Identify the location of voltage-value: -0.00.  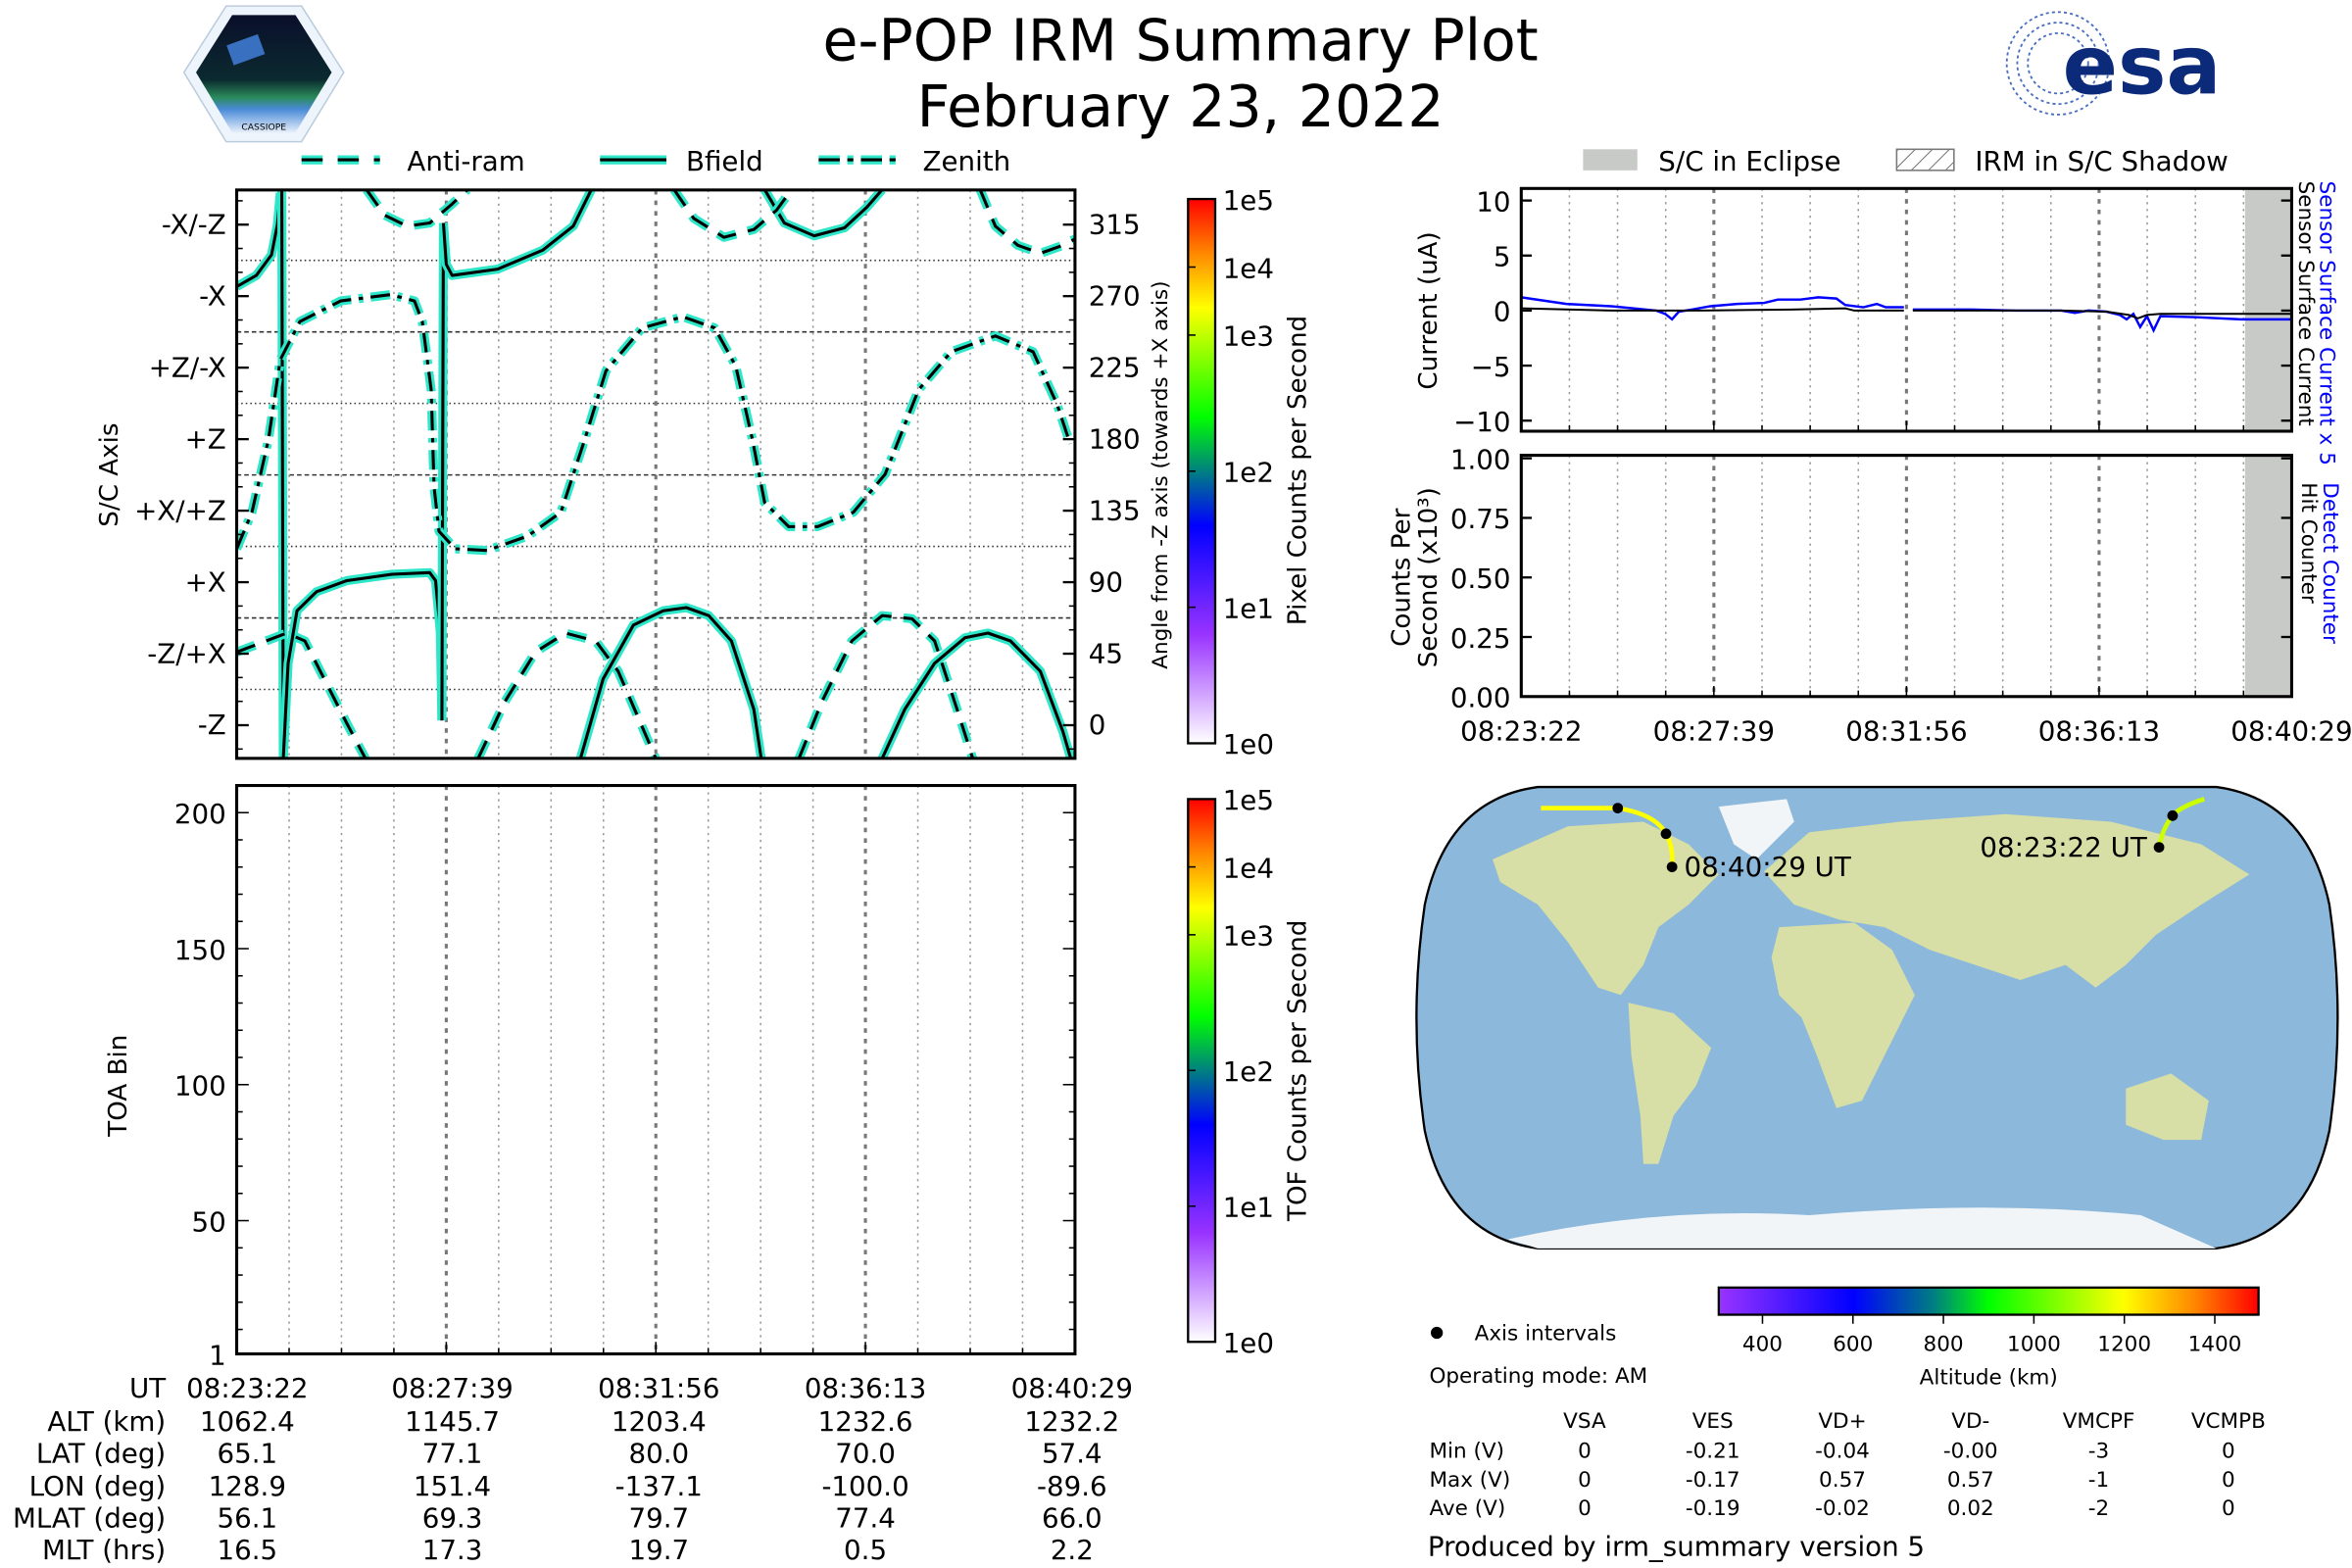
(1970, 1452).